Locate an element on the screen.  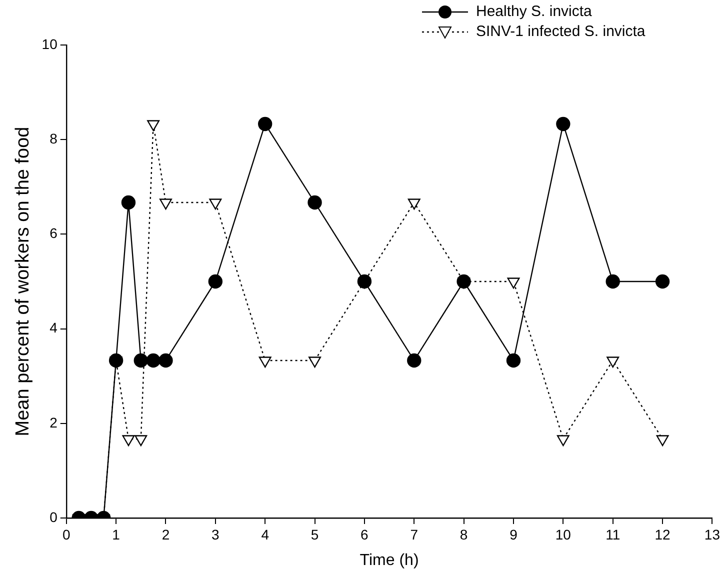
legend-label: SINV-1 infected S. invicta is located at coordinates (561, 32).